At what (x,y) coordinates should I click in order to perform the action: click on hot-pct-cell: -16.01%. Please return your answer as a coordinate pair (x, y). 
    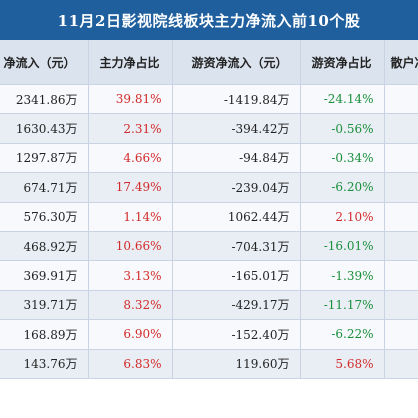
    Looking at the image, I should click on (342, 246).